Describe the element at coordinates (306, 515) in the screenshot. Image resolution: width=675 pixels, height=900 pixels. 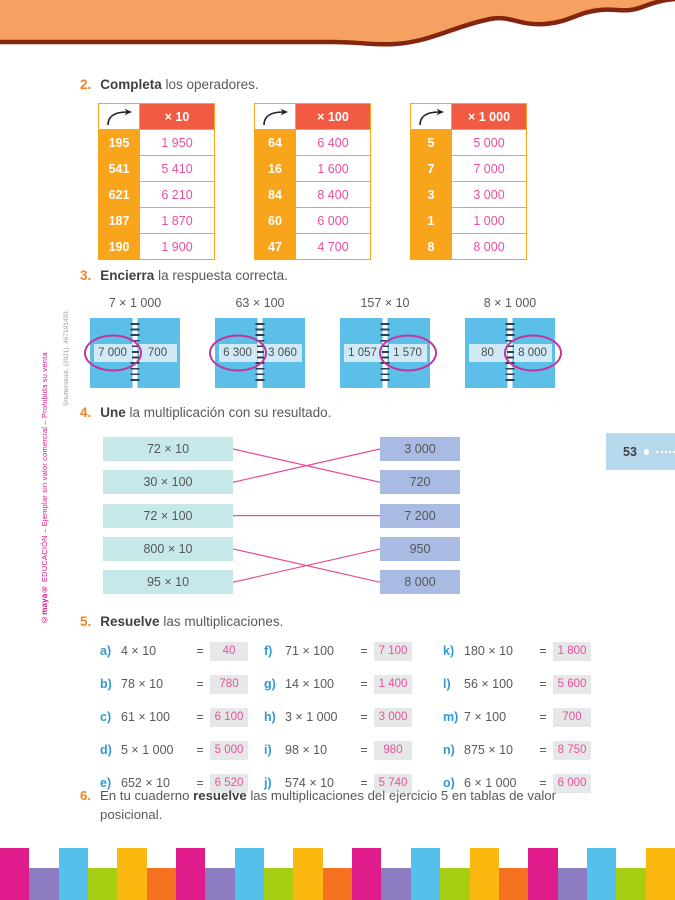
I see `match-lines` at that location.